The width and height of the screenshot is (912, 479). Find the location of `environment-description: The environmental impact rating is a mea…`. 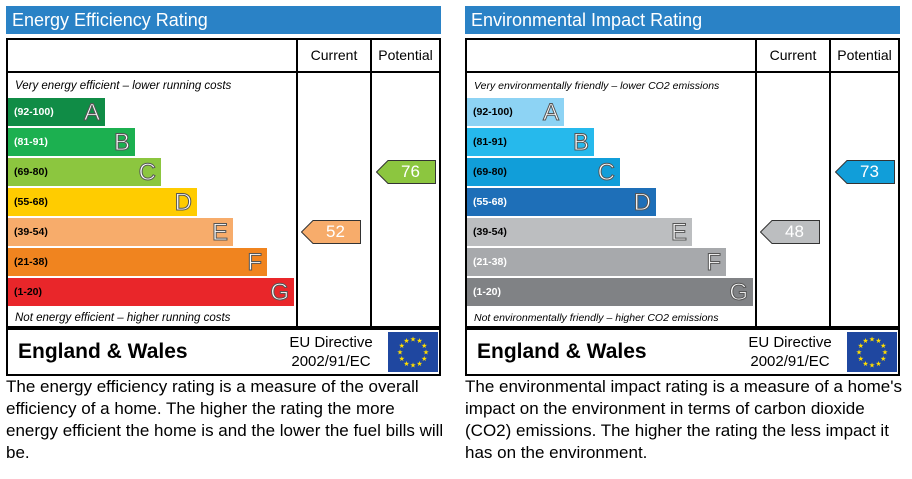

environment-description: The environmental impact rating is a mea… is located at coordinates (683, 419).